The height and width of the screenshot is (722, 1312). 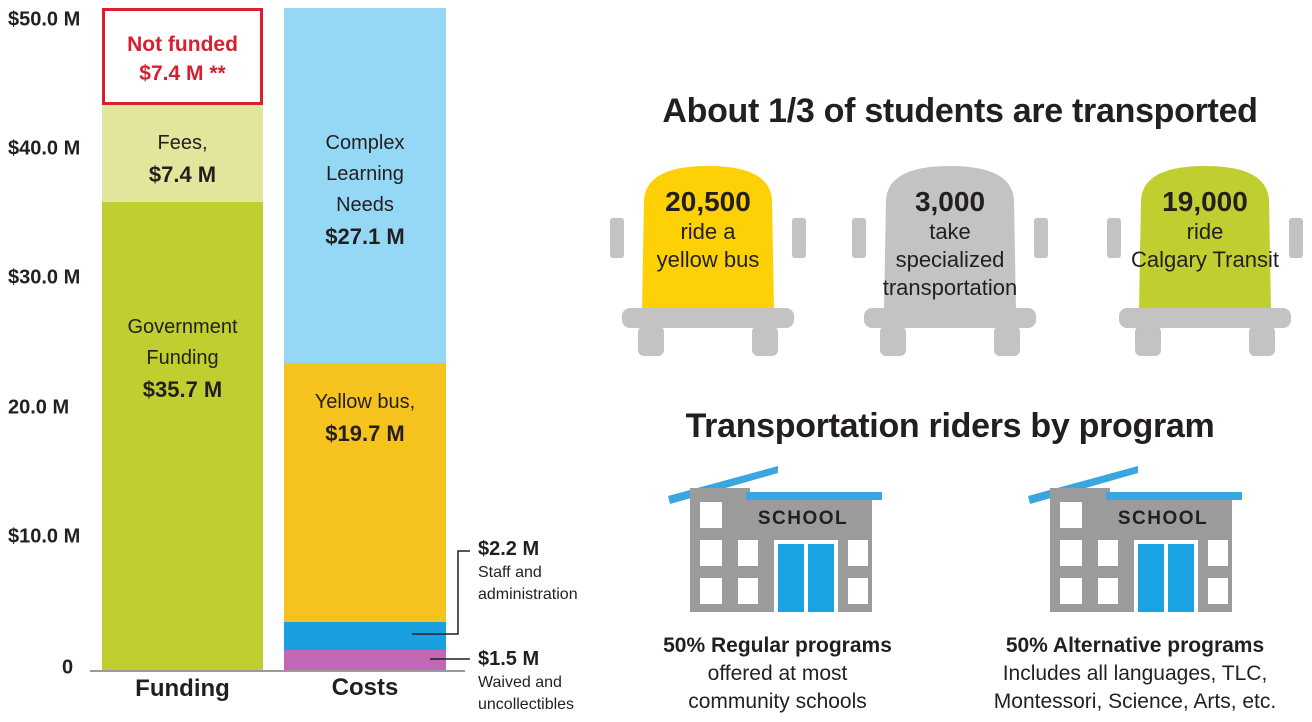 What do you see at coordinates (509, 549) in the screenshot?
I see `callout-value-staff: $2.2 M` at bounding box center [509, 549].